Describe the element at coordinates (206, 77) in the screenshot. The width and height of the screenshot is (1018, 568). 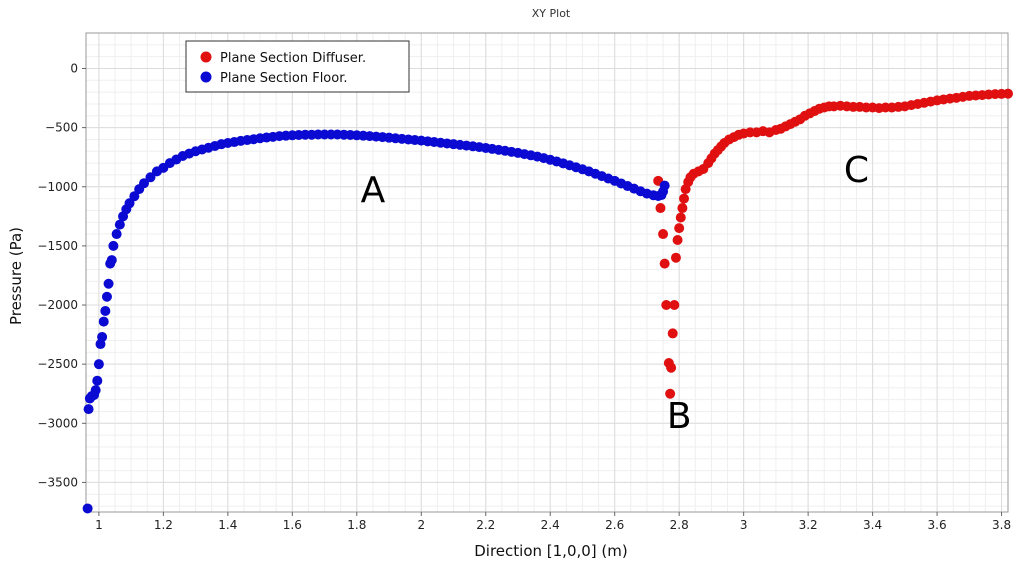
I see `legend-marker-floor` at that location.